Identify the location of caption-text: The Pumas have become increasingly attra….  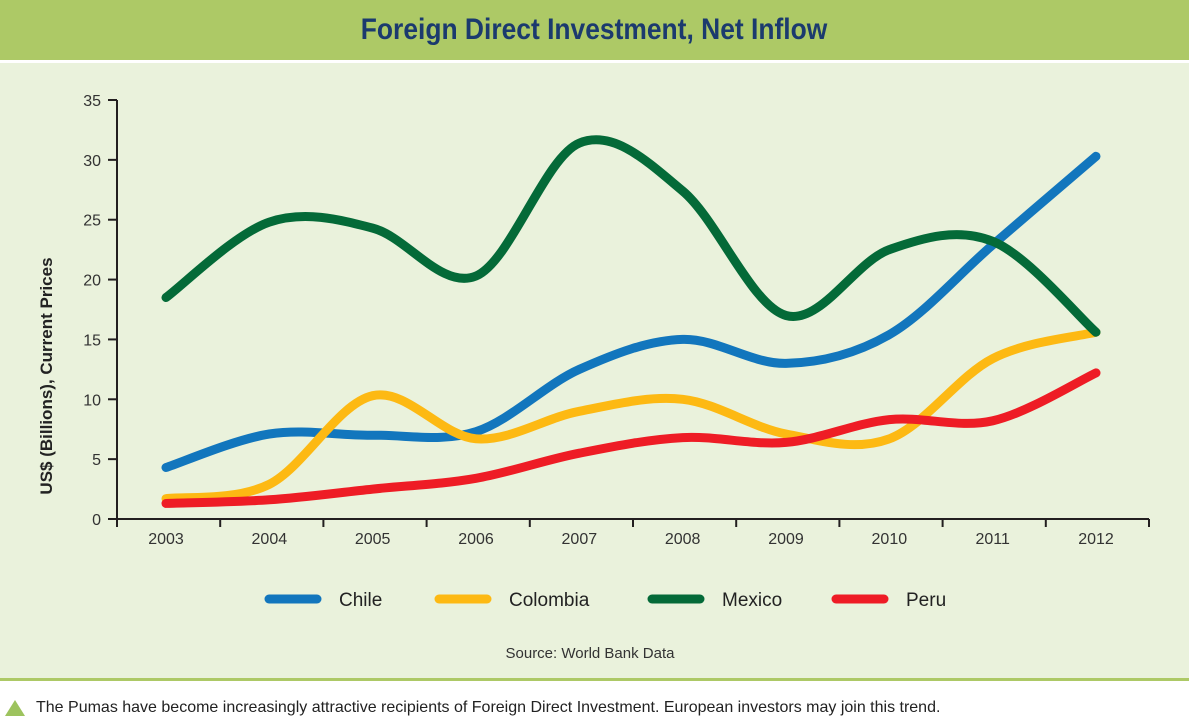
(488, 707).